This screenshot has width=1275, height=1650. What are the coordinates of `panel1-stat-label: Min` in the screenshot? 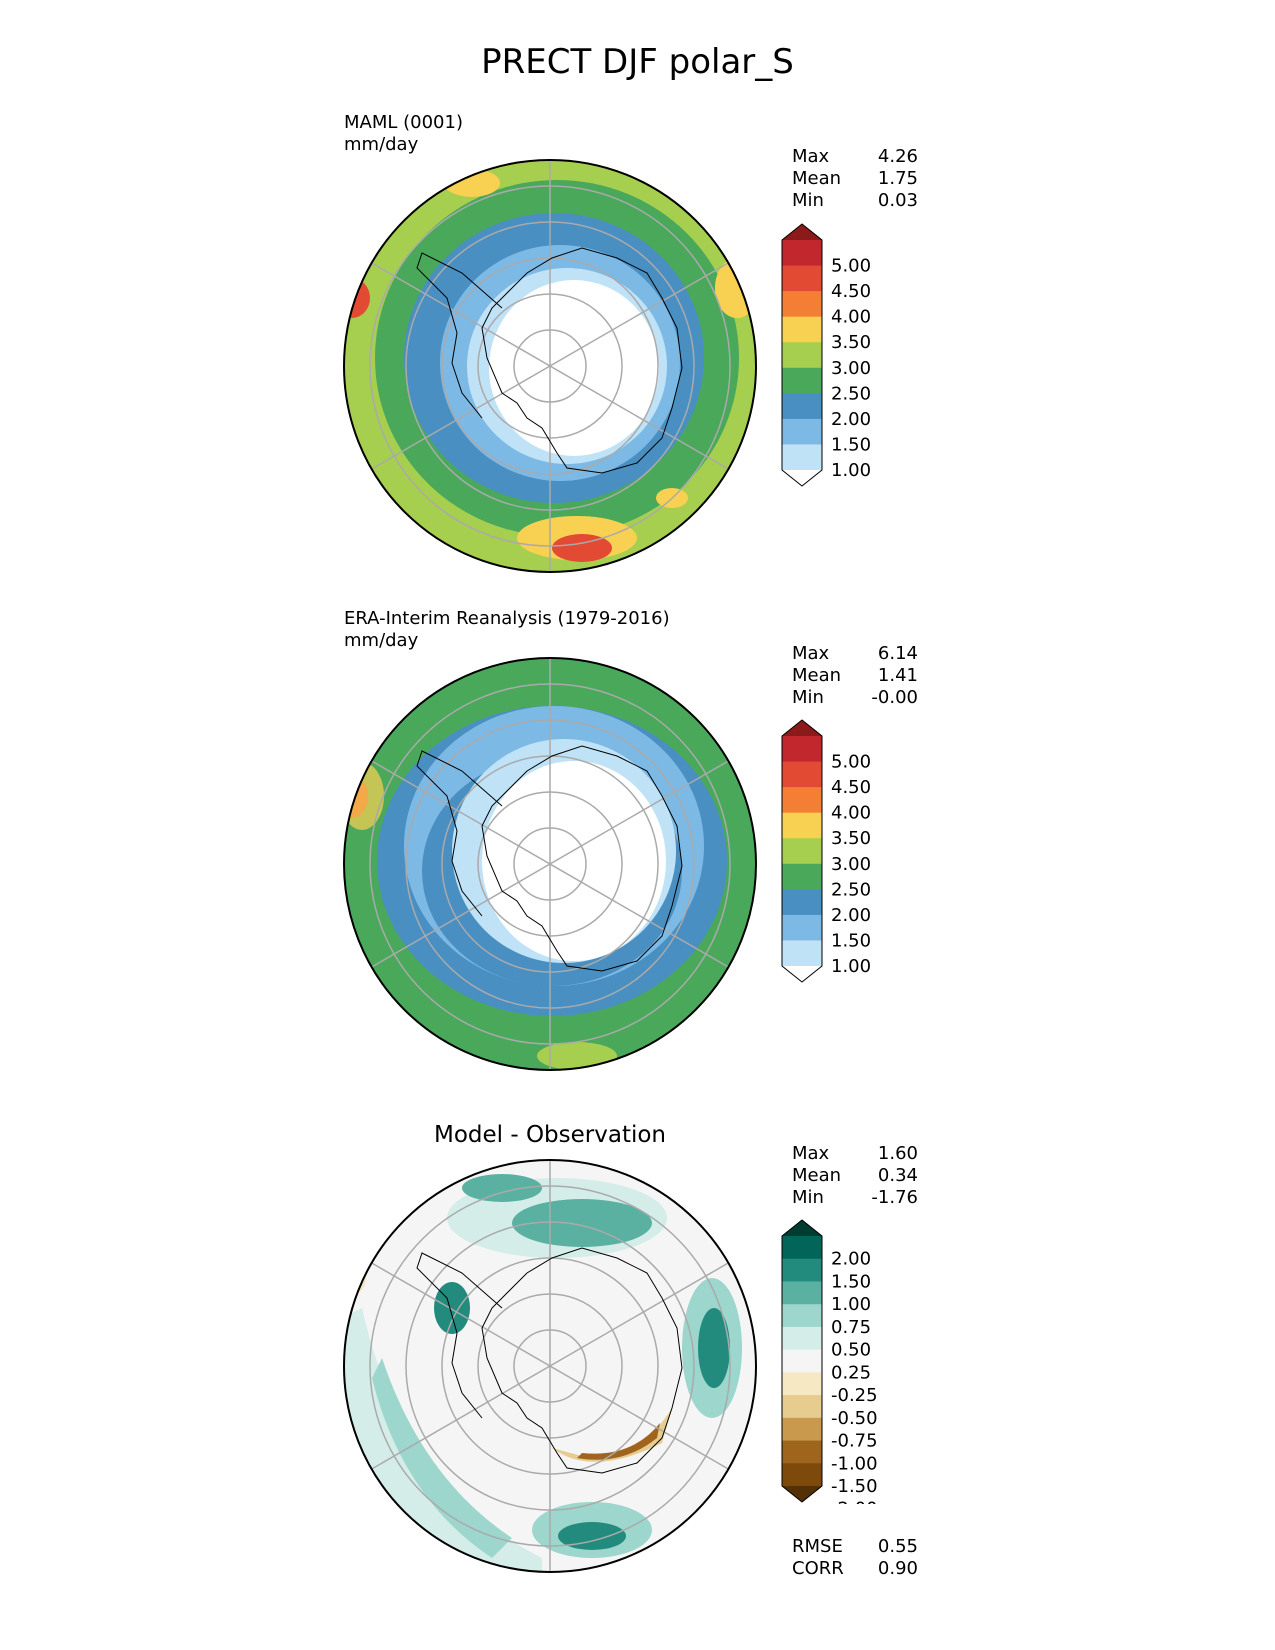 It's located at (808, 200).